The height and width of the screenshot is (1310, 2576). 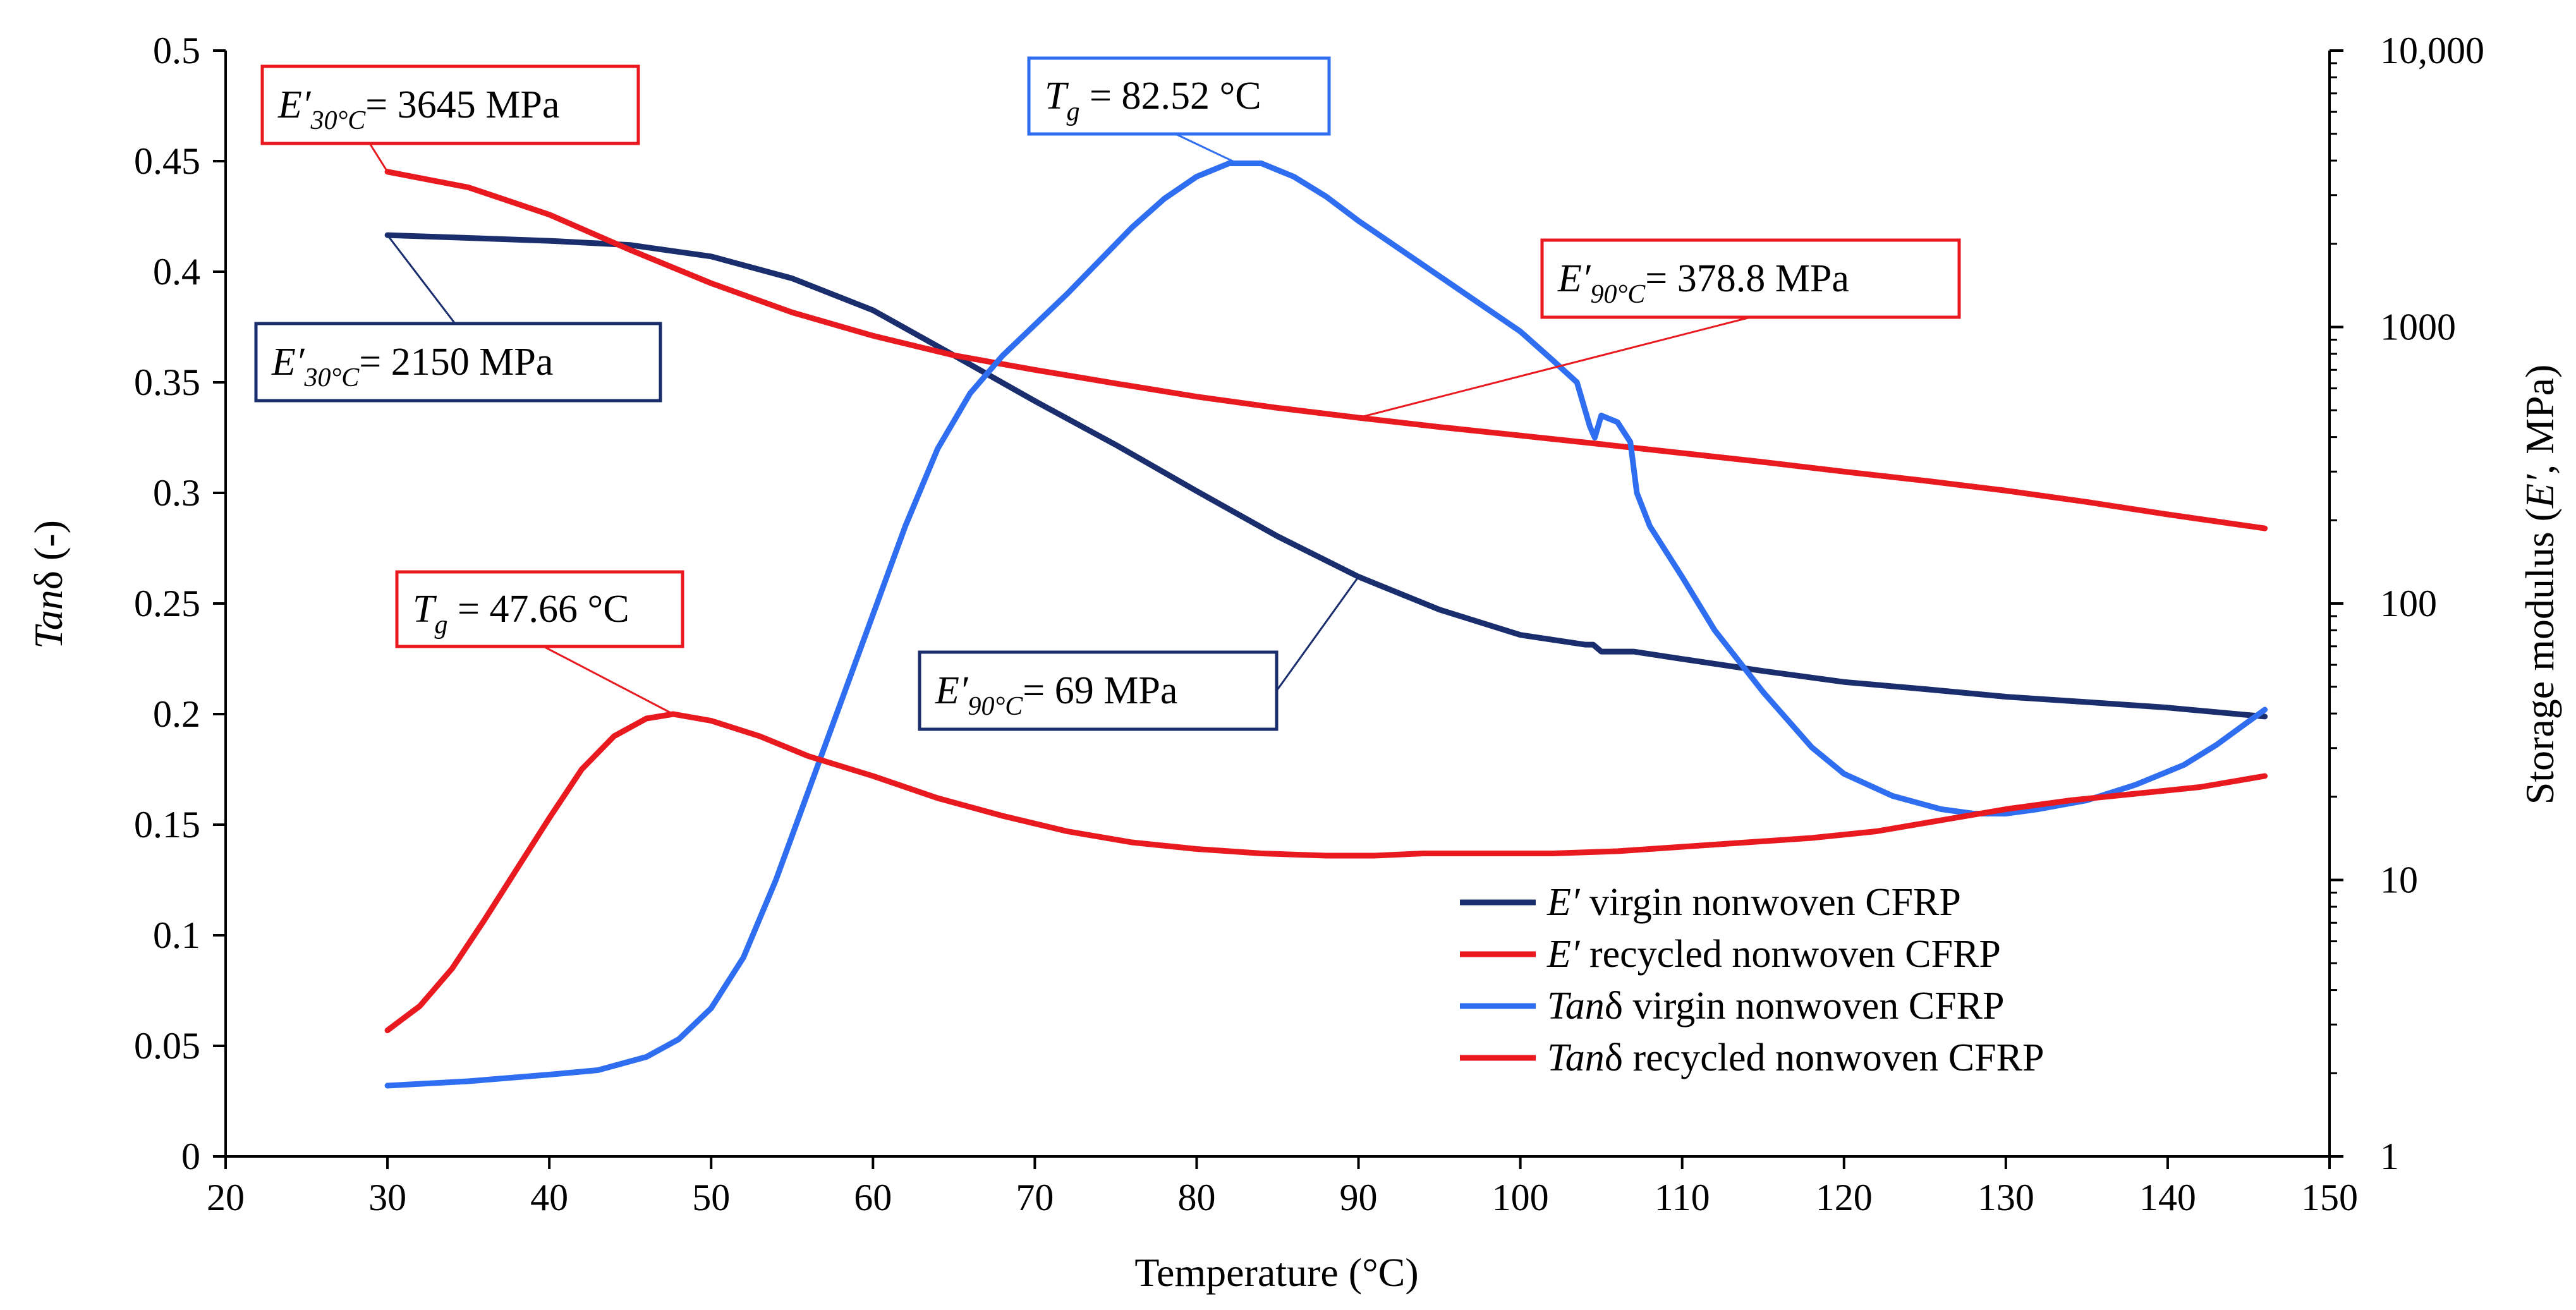 What do you see at coordinates (2418, 327) in the screenshot?
I see `right-y-tick-label: 1000` at bounding box center [2418, 327].